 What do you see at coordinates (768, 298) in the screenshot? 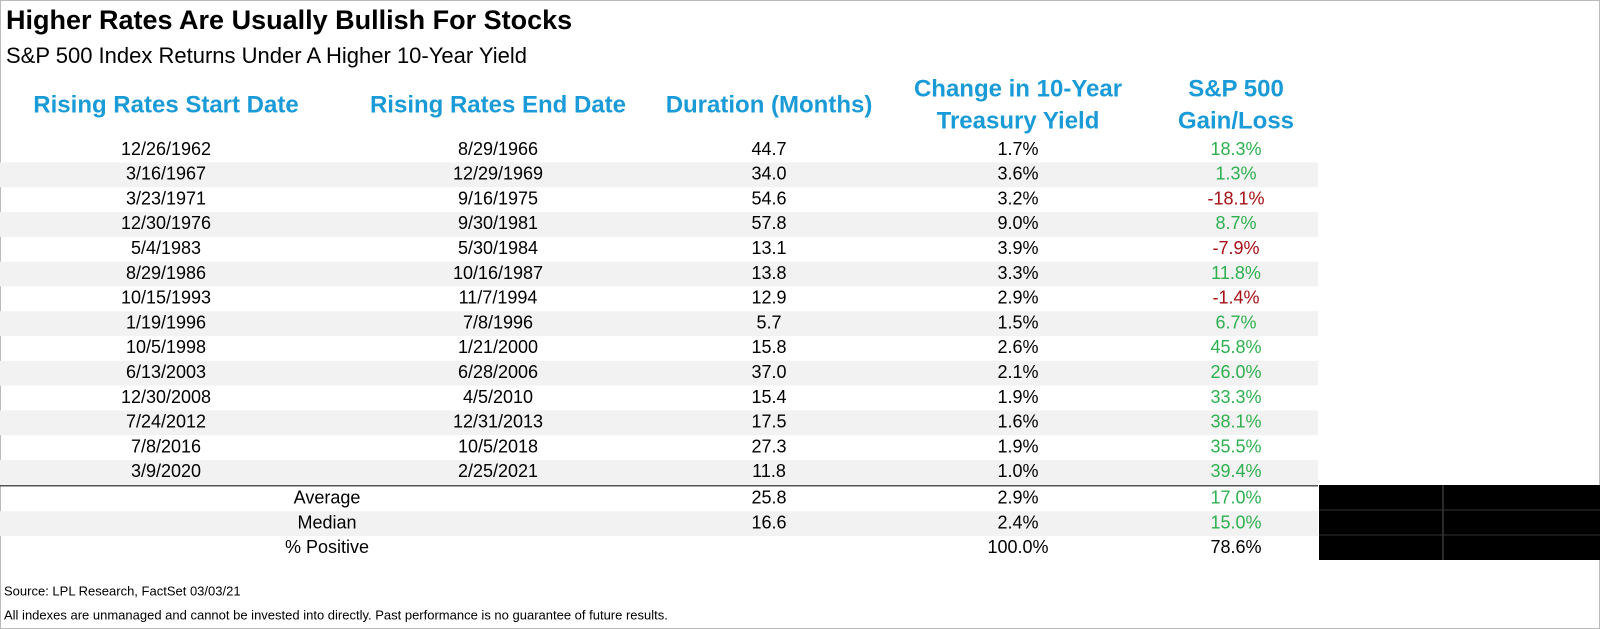
I see `cell: 12.9` at bounding box center [768, 298].